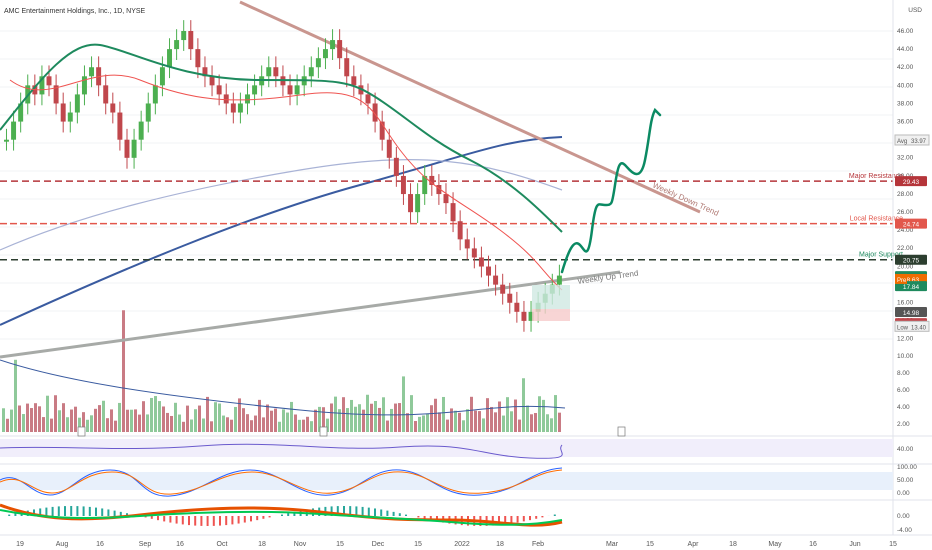 The image size is (932, 550). What do you see at coordinates (281, 451) in the screenshot?
I see `rsi-line` at bounding box center [281, 451].